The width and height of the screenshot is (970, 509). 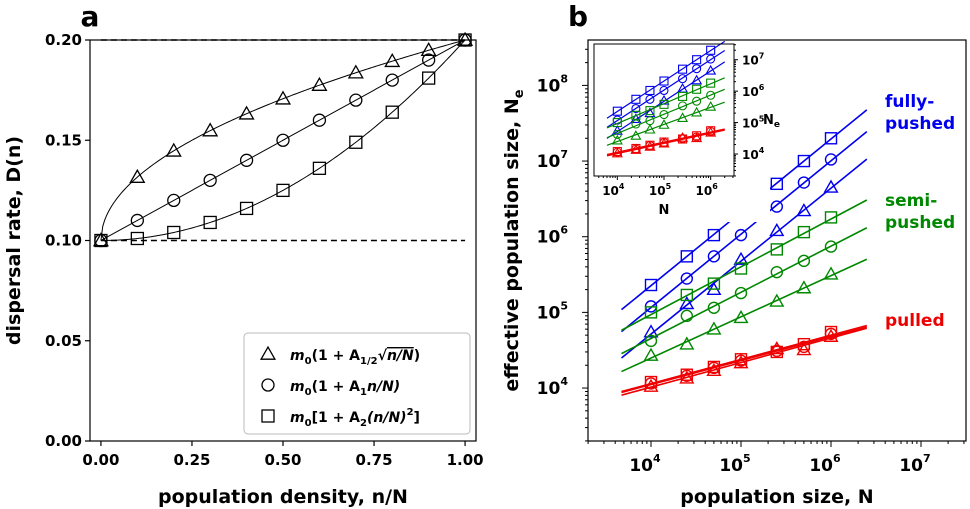 I want to click on x-tick-label-b: 10⁷, so click(x=914, y=464).